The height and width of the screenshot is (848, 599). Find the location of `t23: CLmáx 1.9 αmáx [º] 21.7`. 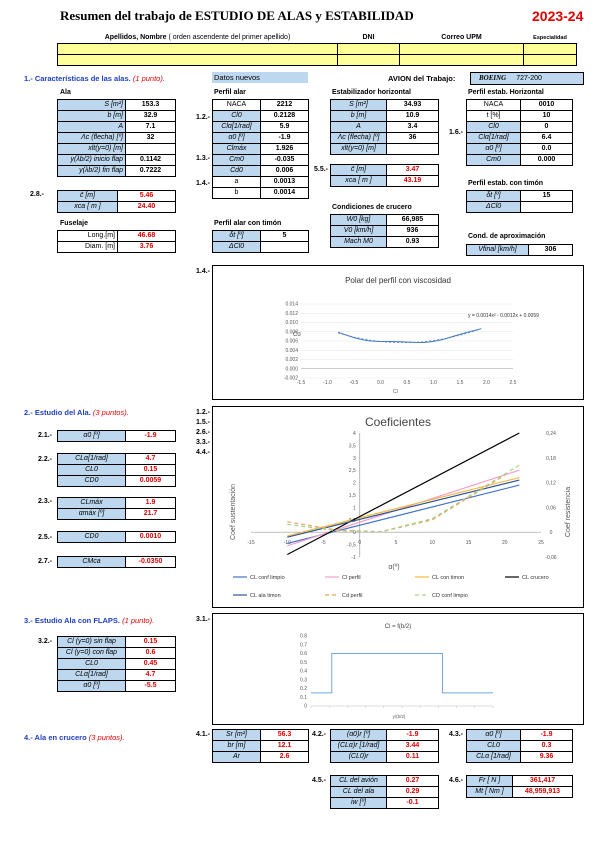

t23: CLmáx 1.9 αmáx [º] 21.7 is located at coordinates (116, 508).